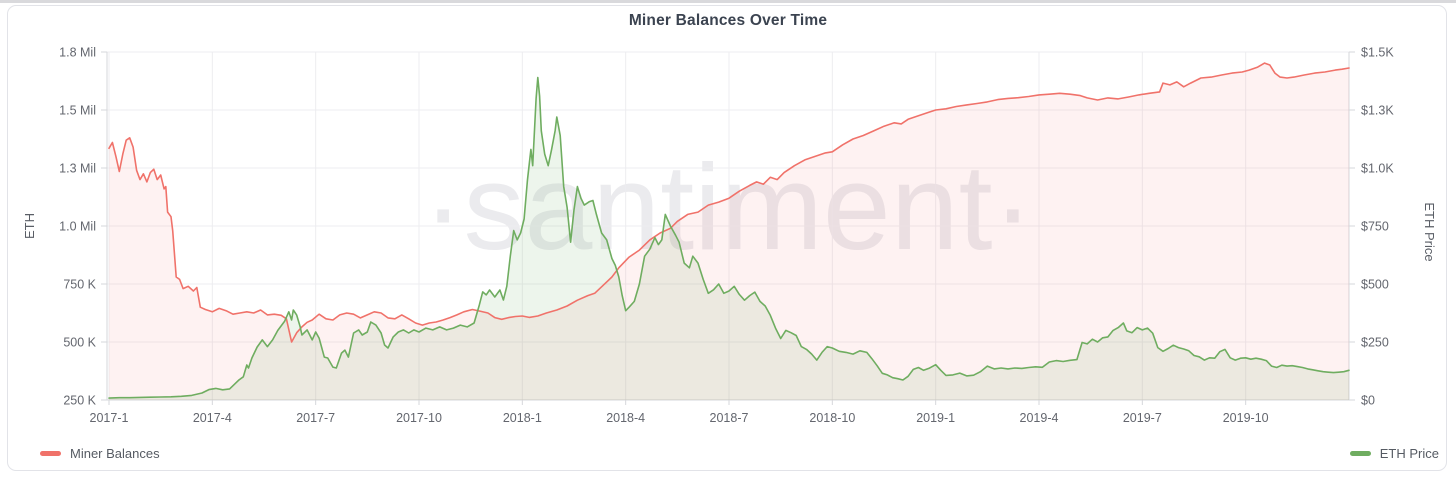  What do you see at coordinates (315, 418) in the screenshot?
I see `x-axis-tick-label: 2017-7` at bounding box center [315, 418].